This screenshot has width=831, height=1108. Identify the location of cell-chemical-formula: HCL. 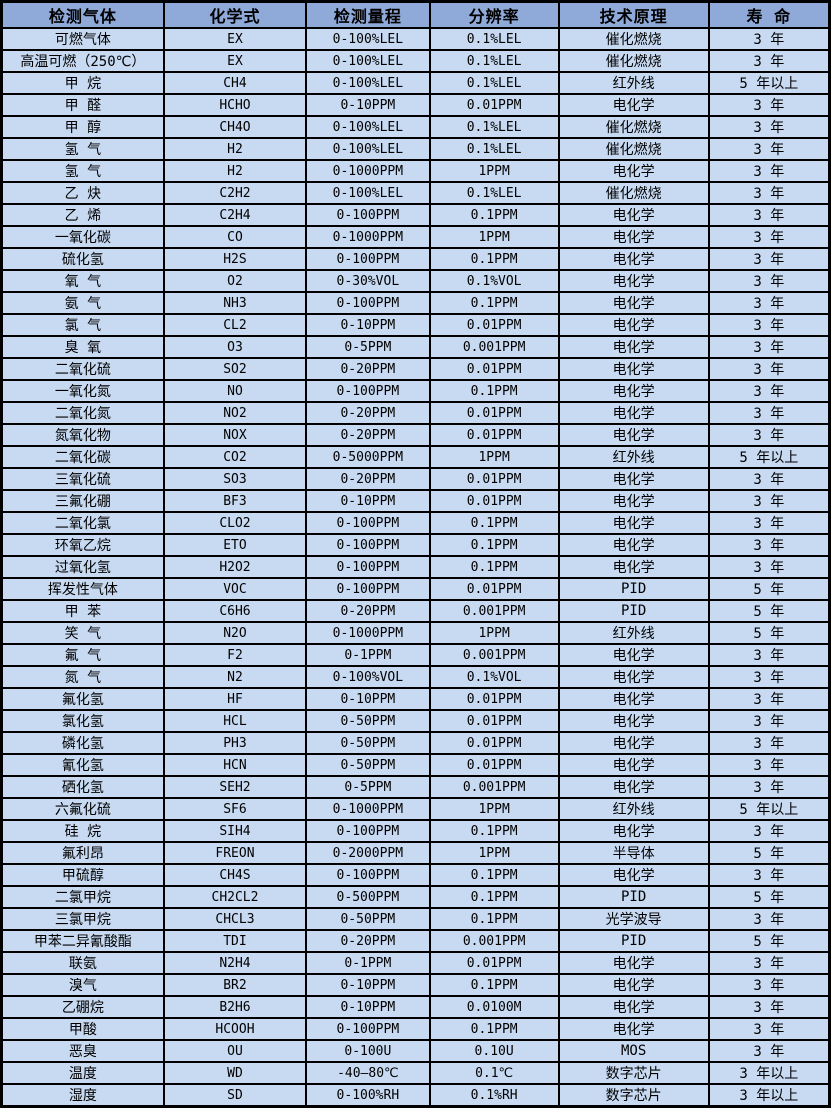
(235, 721).